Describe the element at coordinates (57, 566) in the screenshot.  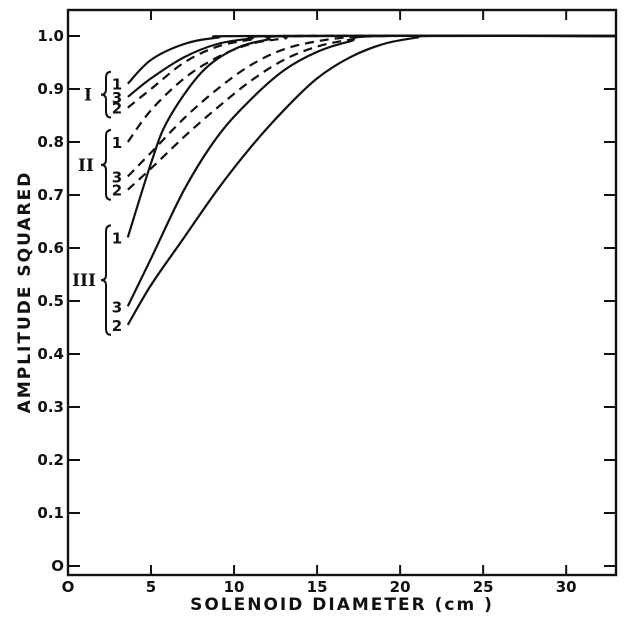
I see `y-tick-label: O` at that location.